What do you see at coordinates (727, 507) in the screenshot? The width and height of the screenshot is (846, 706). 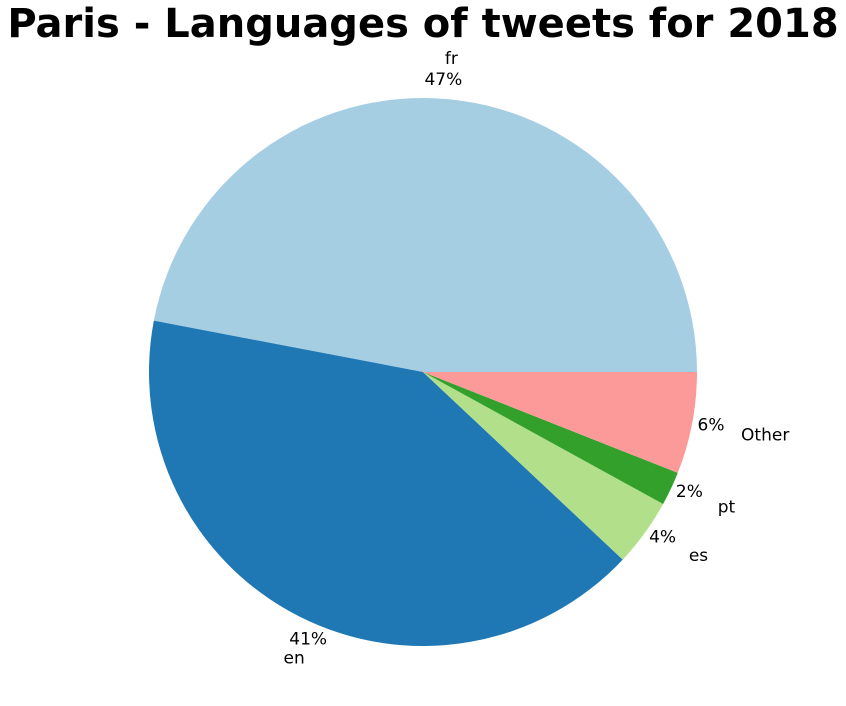 I see `slice-label-pt: pt` at bounding box center [727, 507].